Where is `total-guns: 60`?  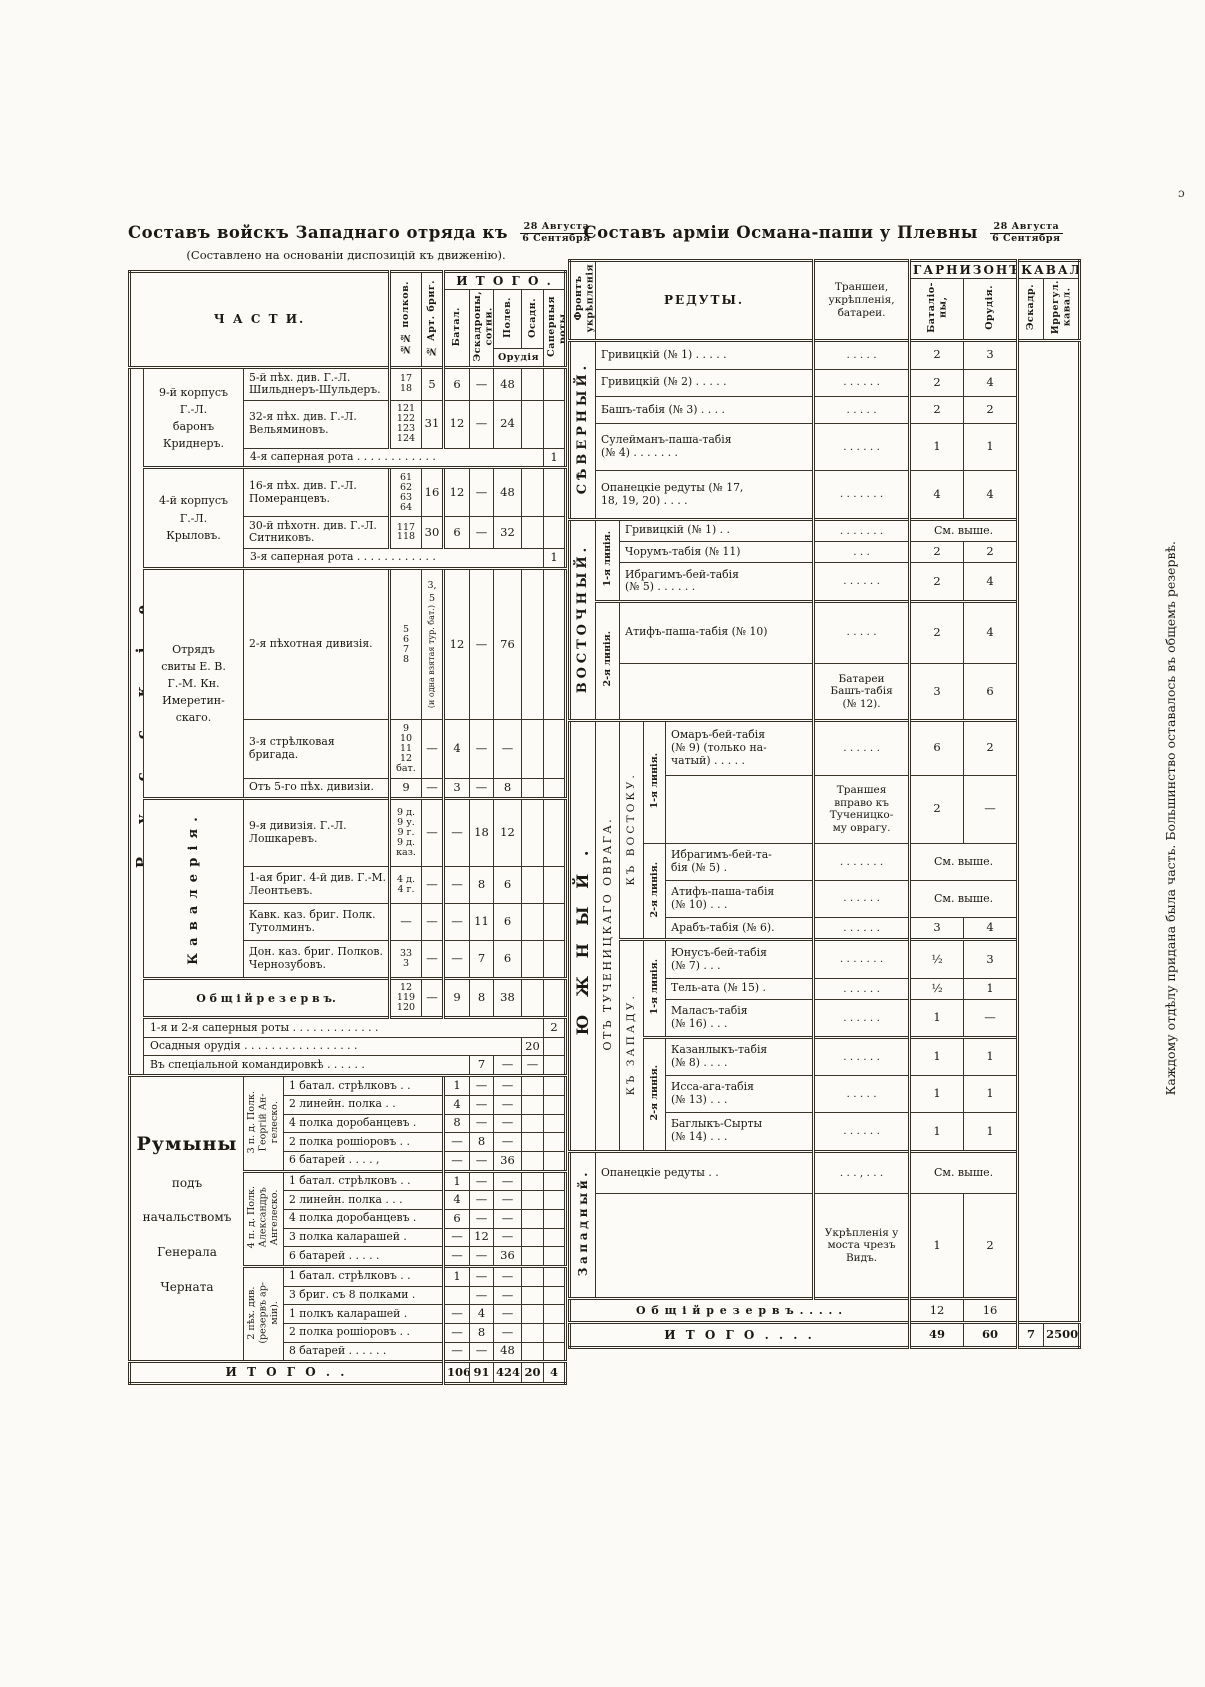 total-guns: 60 is located at coordinates (991, 1334).